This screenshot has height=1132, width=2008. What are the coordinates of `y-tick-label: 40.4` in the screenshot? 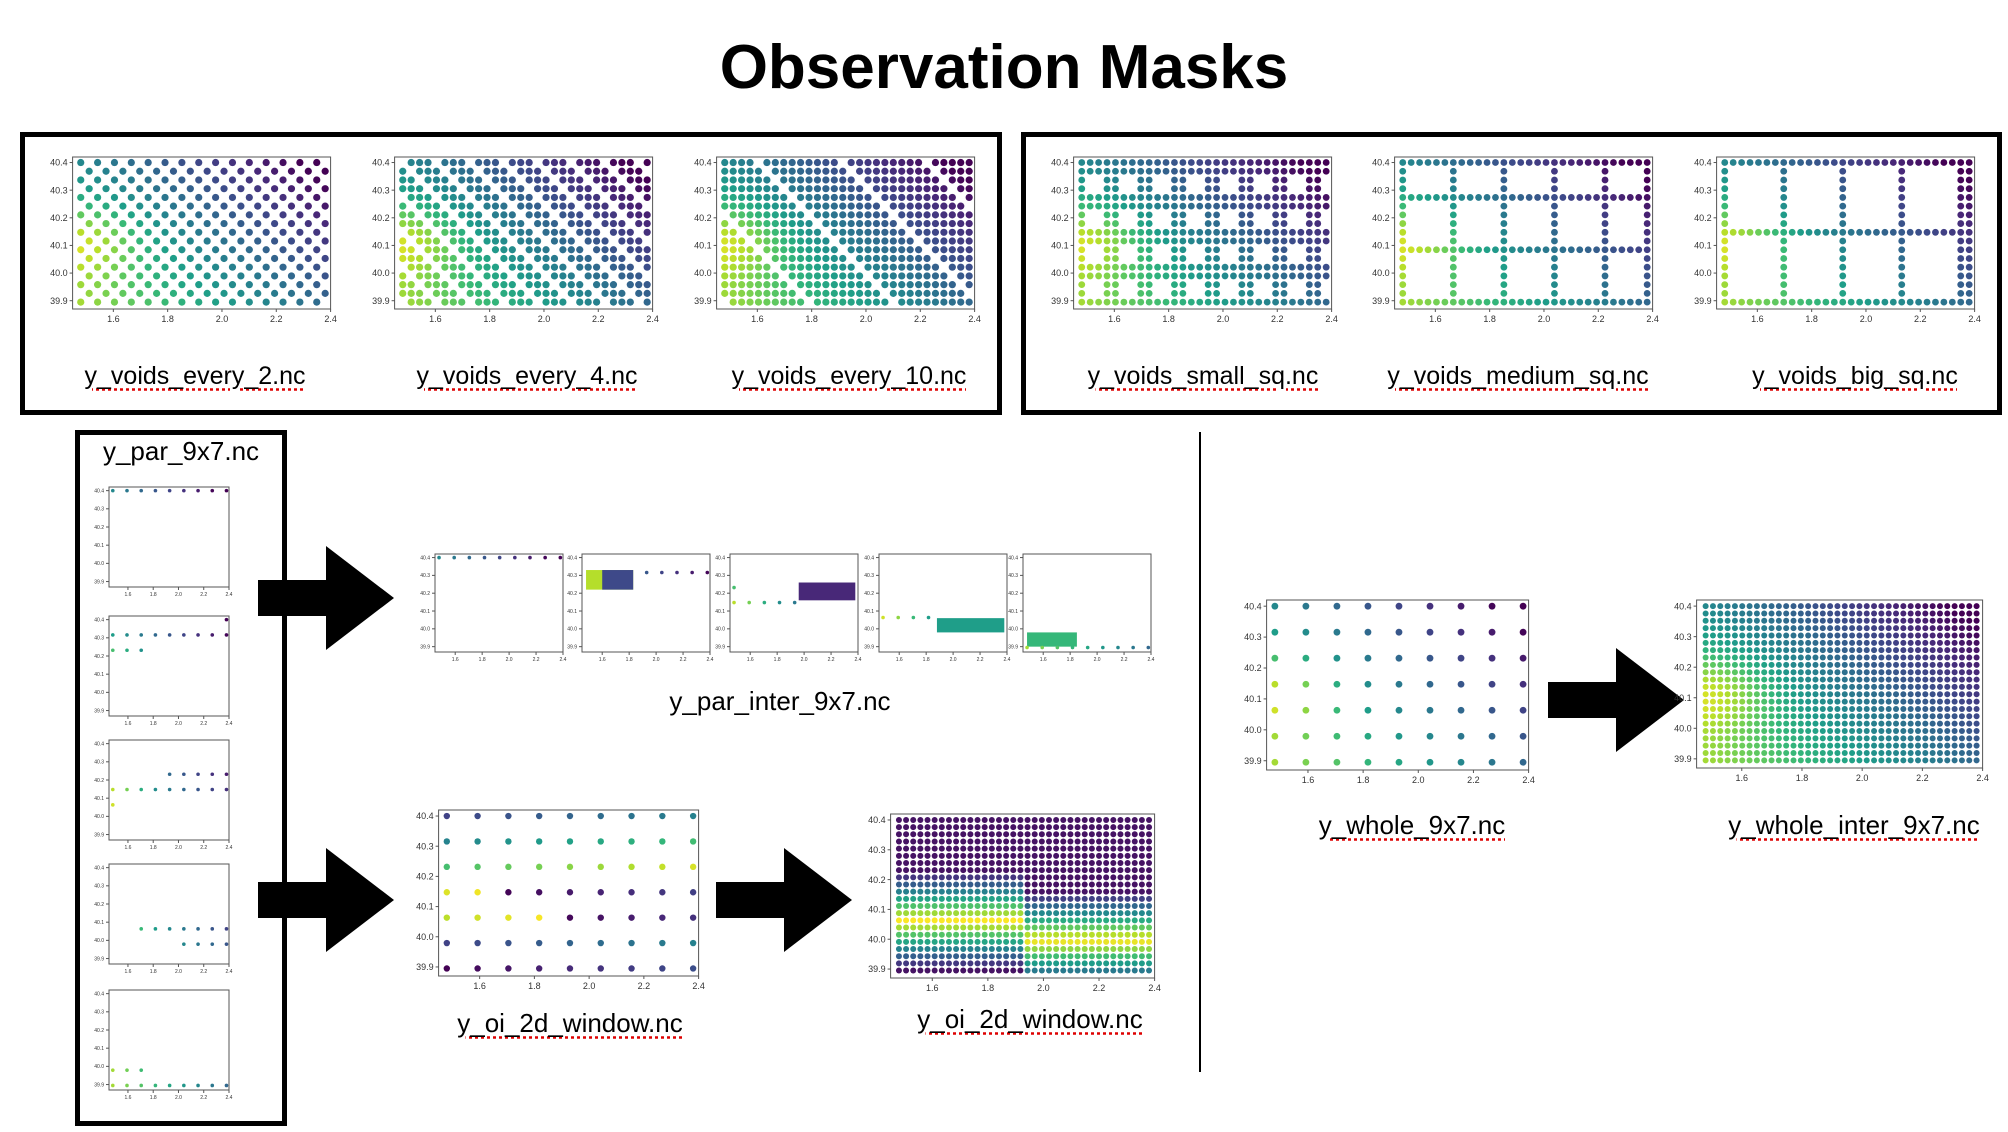 It's located at (720, 558).